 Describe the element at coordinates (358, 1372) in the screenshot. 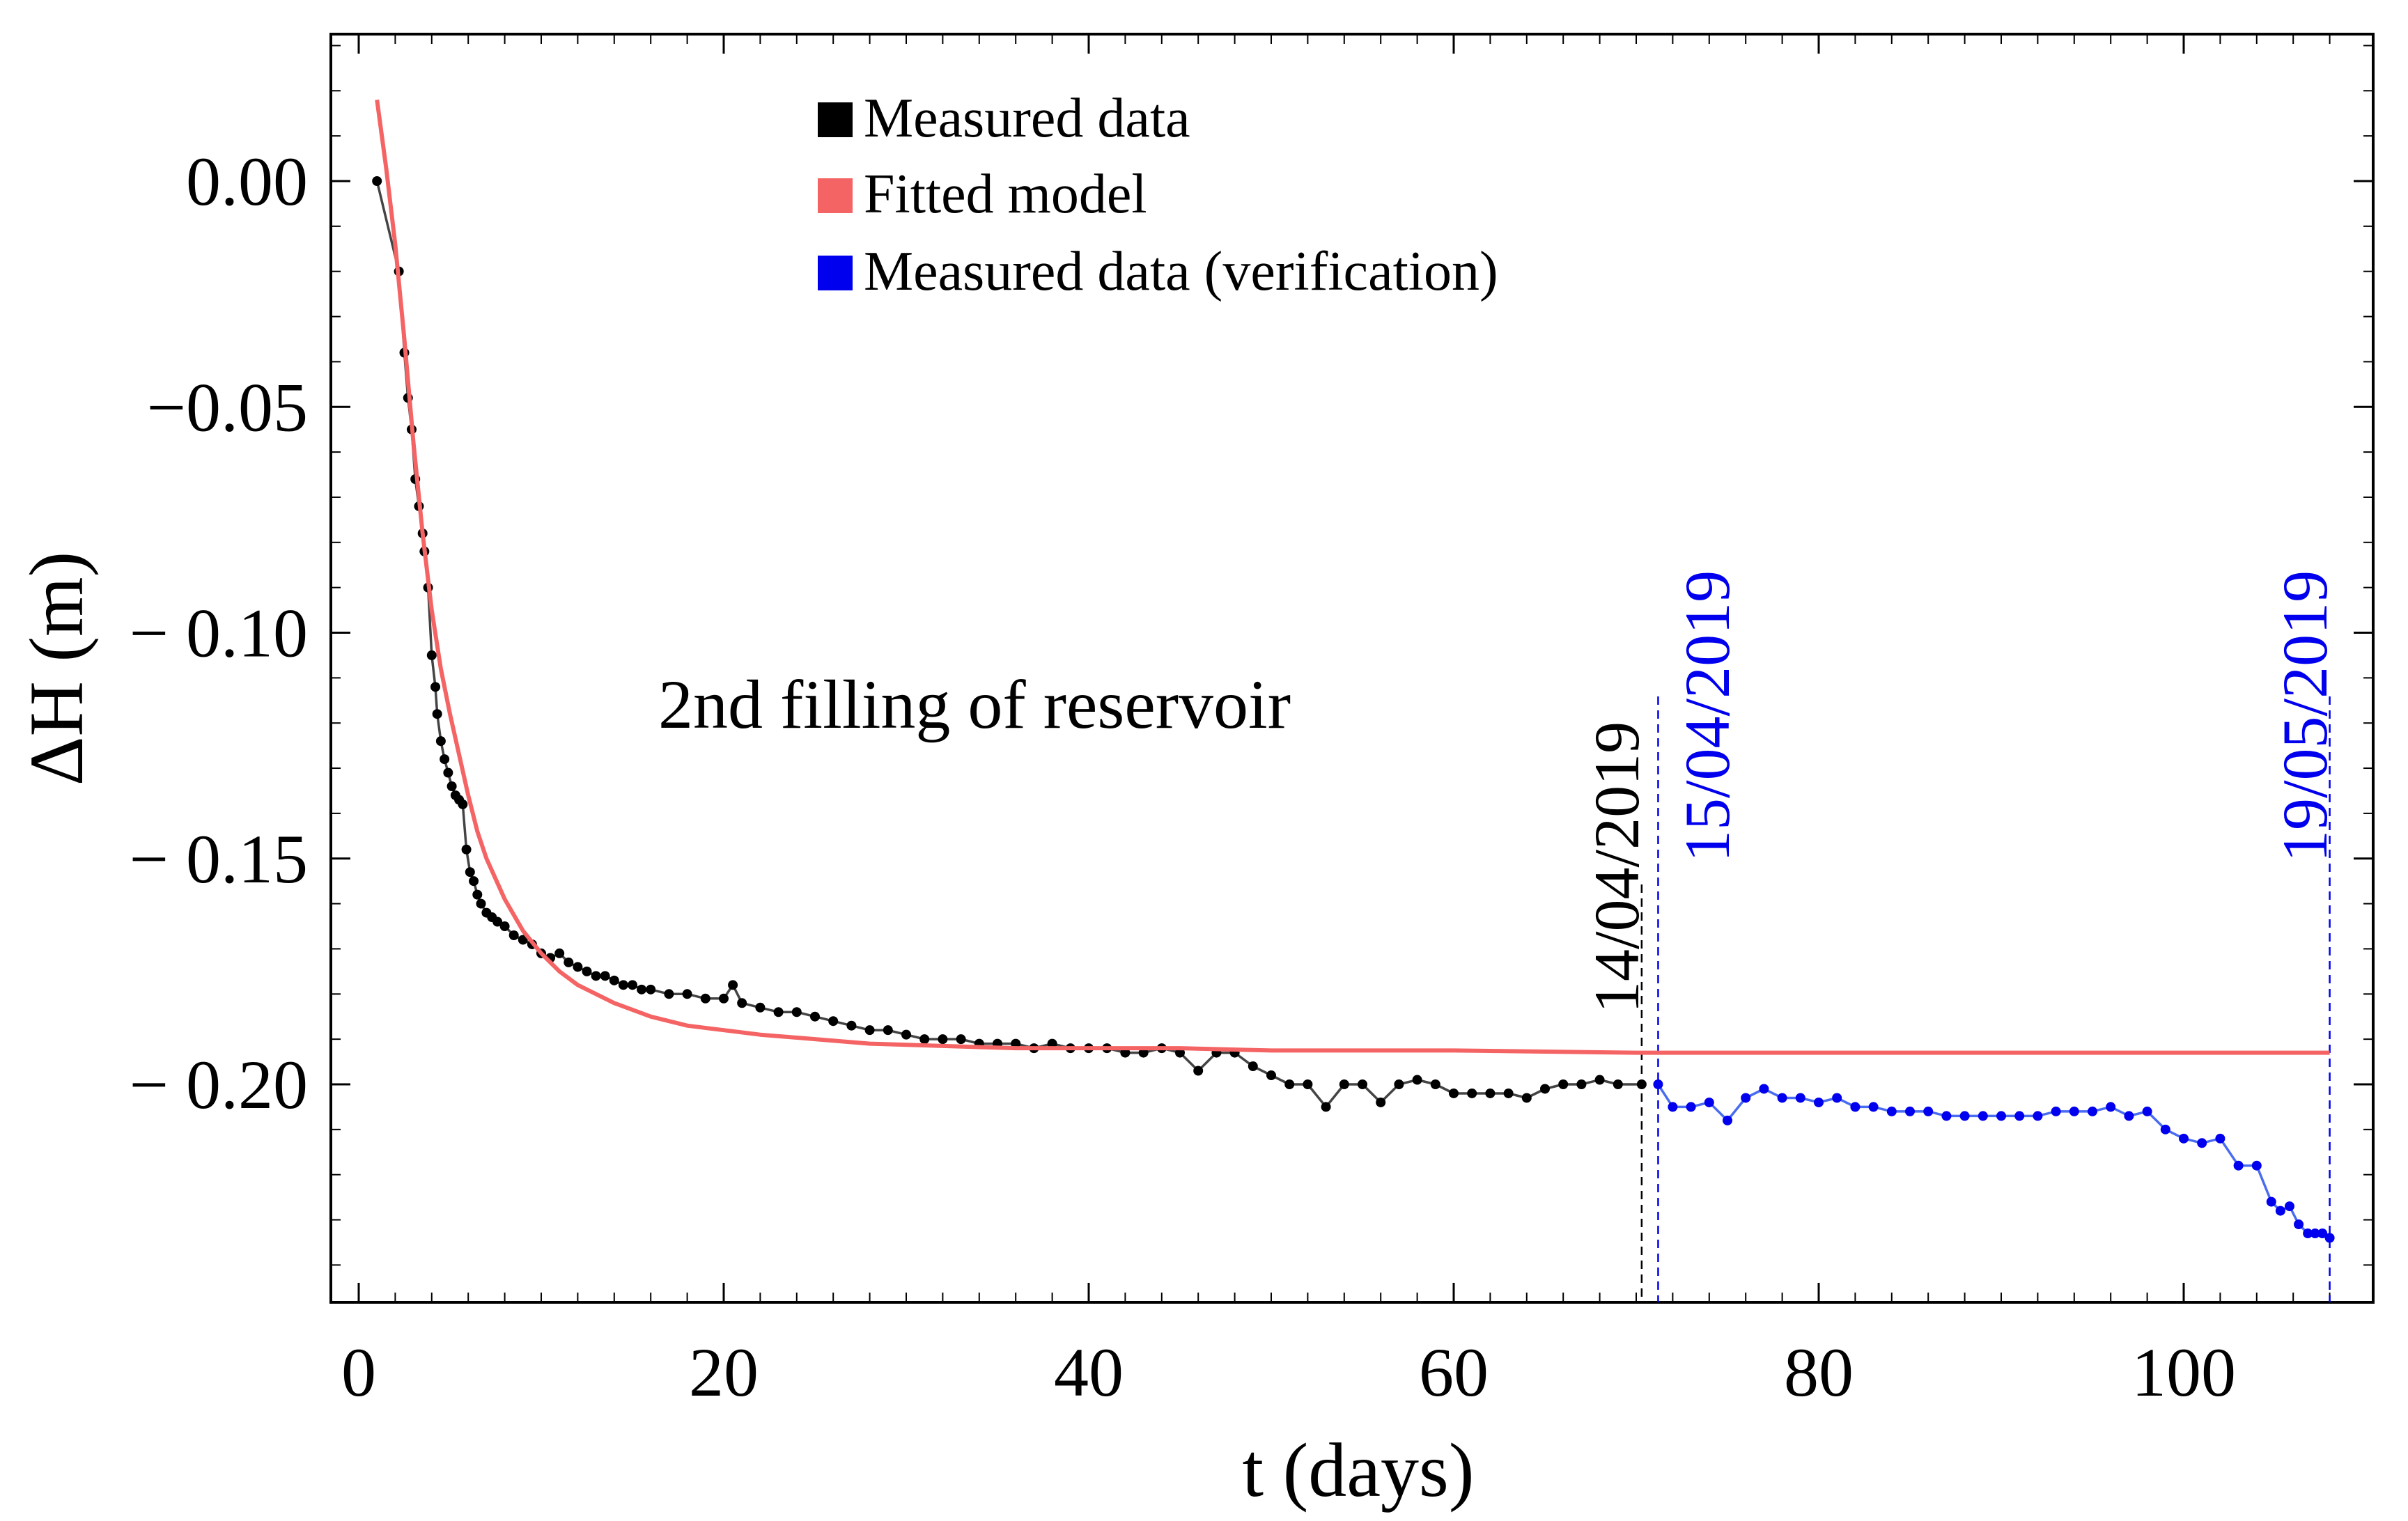

I see `x-tick-label: 0` at that location.